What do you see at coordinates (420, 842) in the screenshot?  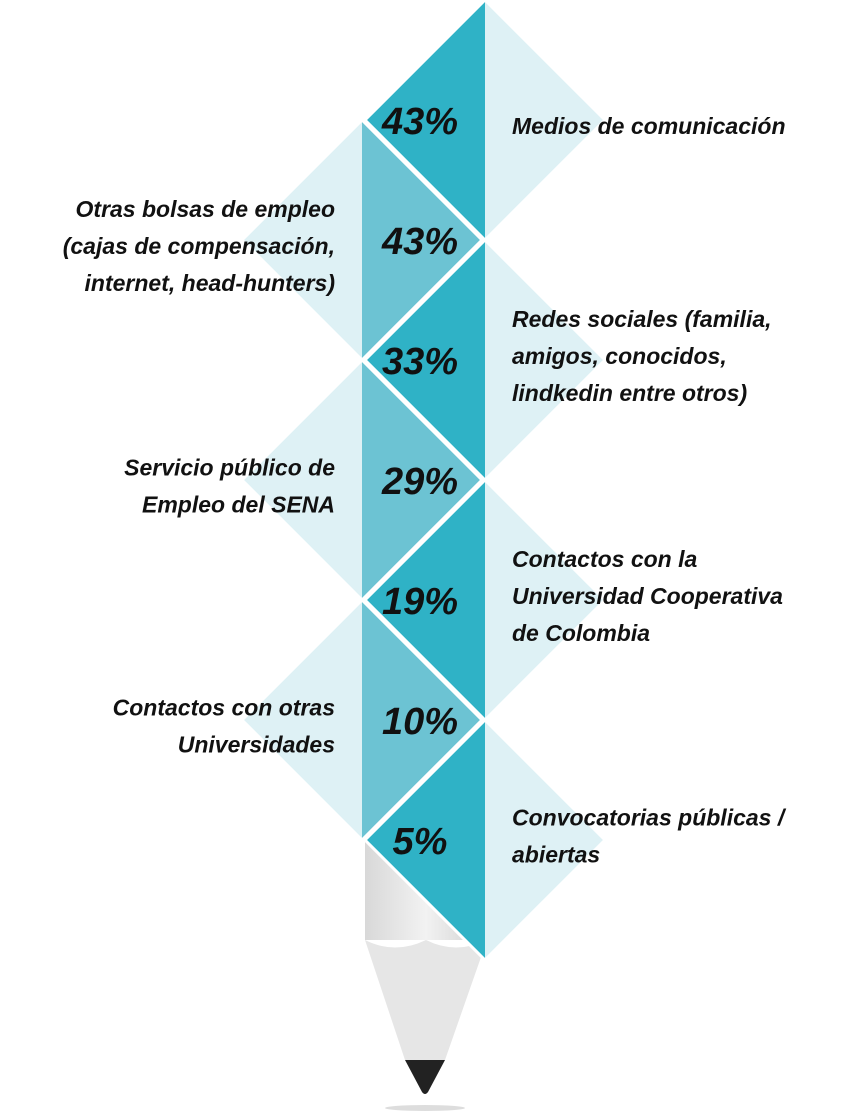 I see `percent: 5%` at bounding box center [420, 842].